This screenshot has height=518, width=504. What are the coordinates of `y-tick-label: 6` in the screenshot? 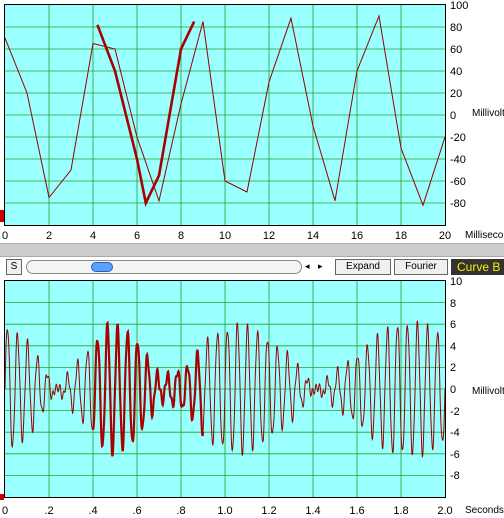 It's located at (453, 325).